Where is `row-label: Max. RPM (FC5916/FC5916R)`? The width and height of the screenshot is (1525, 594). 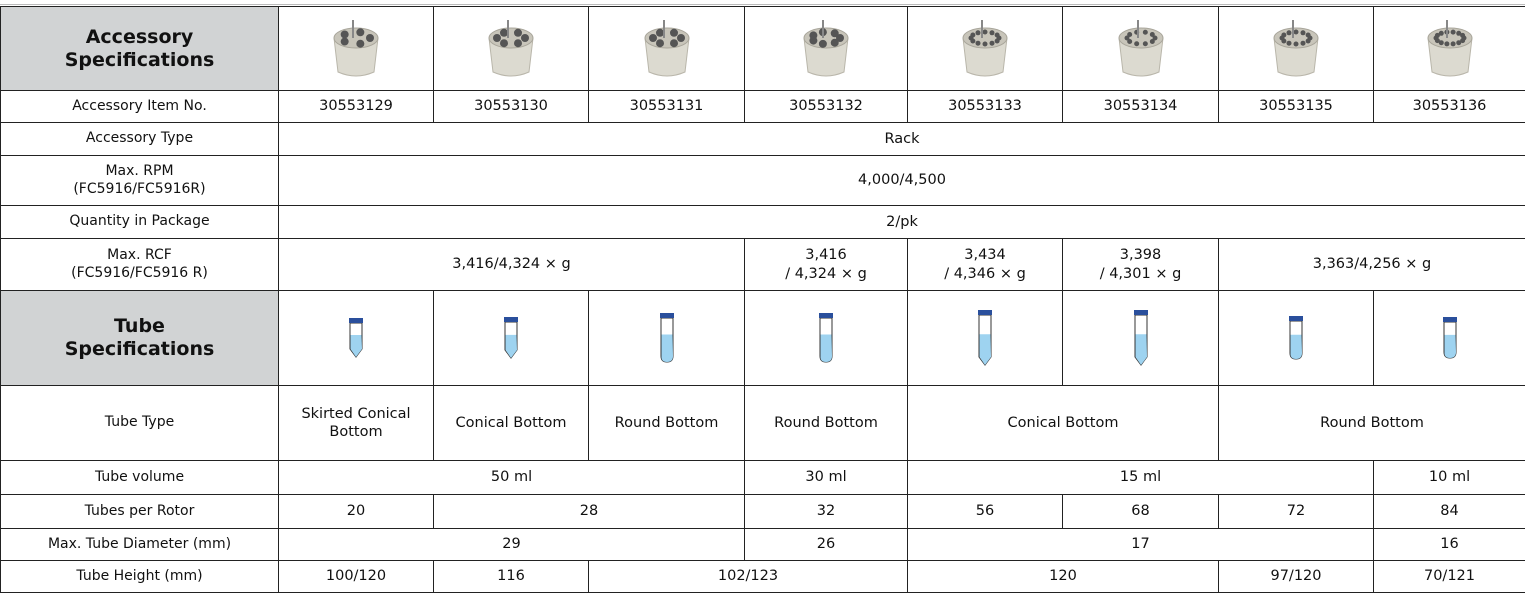 row-label: Max. RPM (FC5916/FC5916R) is located at coordinates (139, 180).